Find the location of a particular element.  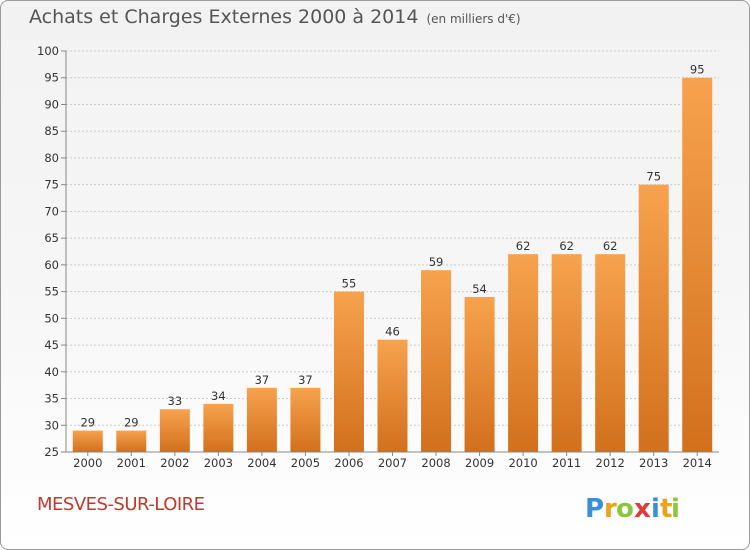

x-tick-label: 2006 is located at coordinates (348, 463).